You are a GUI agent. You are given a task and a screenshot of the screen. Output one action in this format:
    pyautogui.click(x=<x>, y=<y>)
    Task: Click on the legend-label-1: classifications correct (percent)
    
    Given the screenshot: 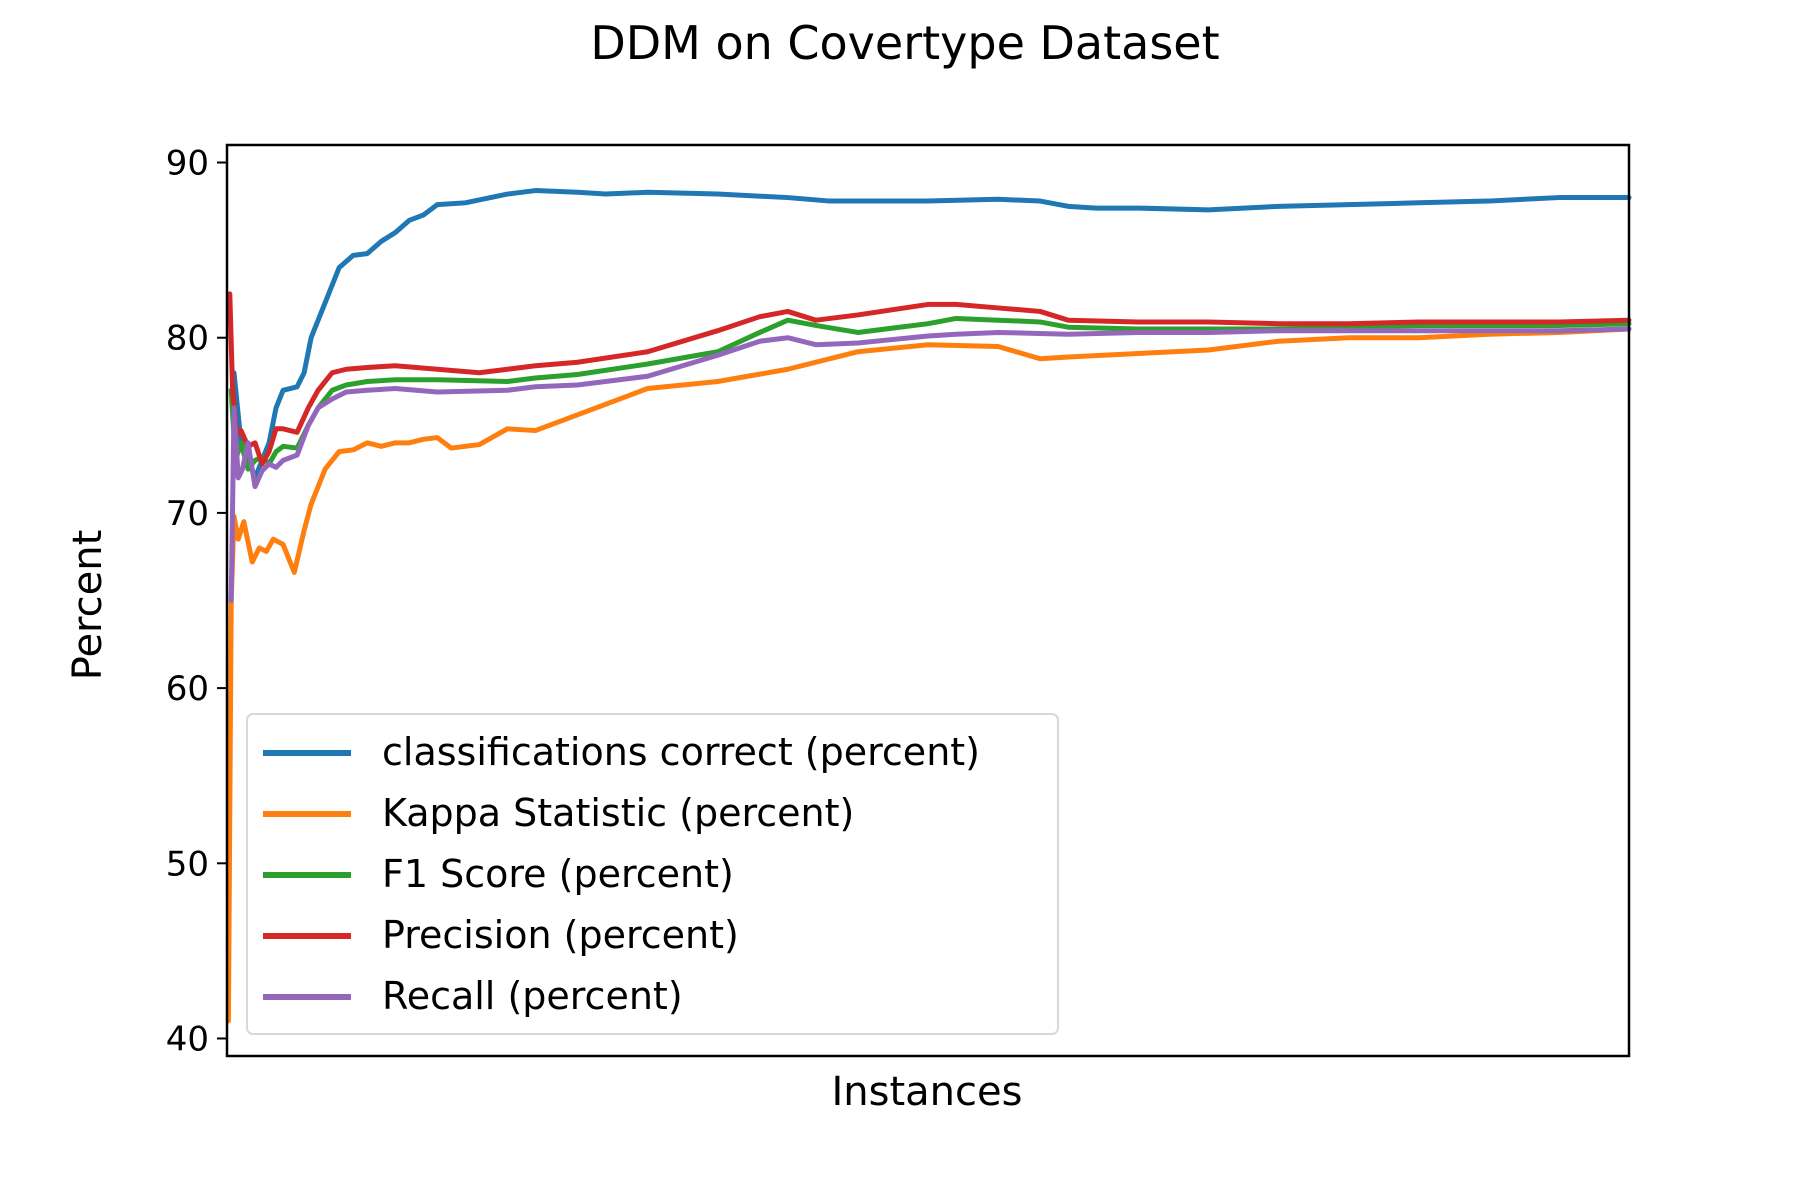 What is the action you would take?
    pyautogui.click(x=681, y=752)
    